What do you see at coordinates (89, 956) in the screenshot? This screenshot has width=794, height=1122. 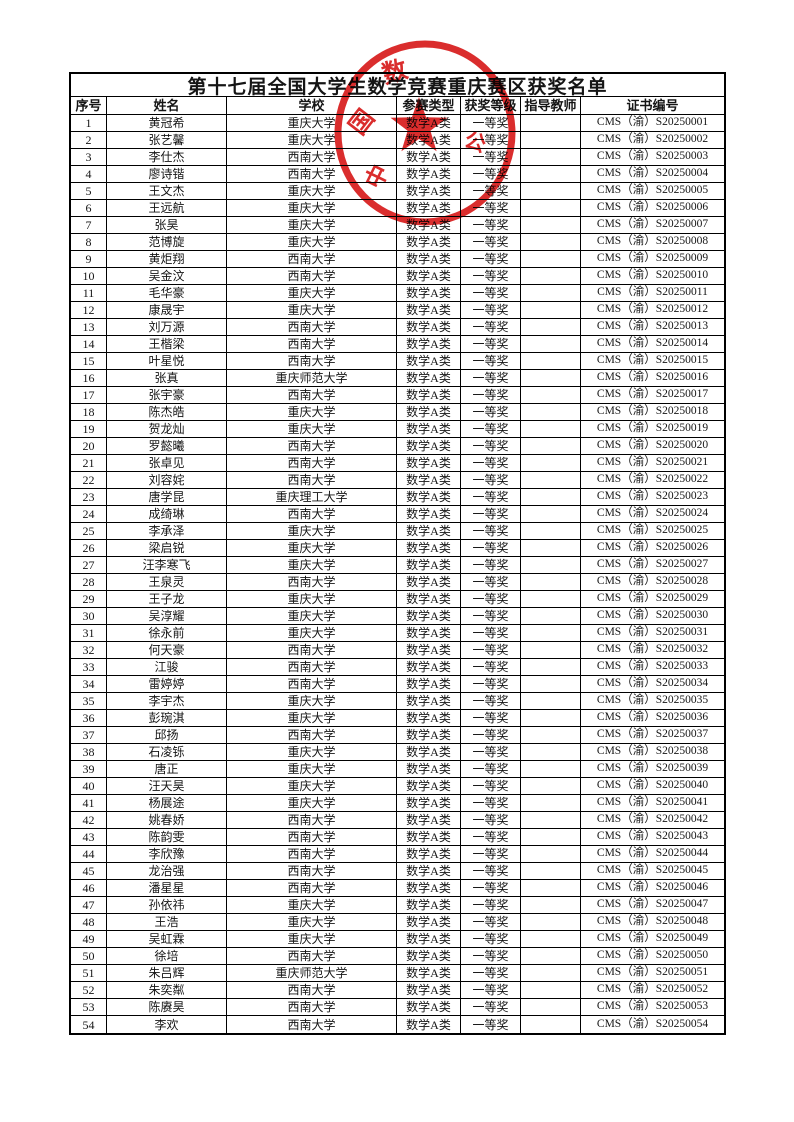 I see `cell-index: 50` at bounding box center [89, 956].